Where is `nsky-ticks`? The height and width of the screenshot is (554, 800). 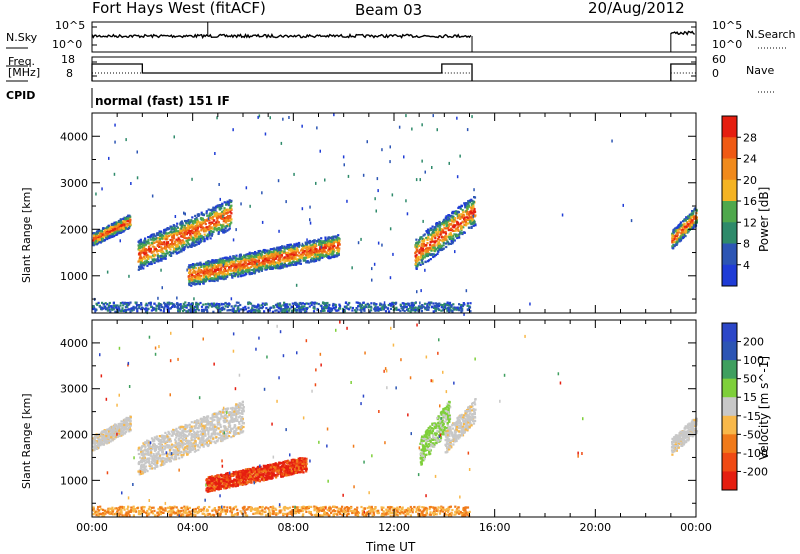
nsky-ticks is located at coordinates (394, 36).